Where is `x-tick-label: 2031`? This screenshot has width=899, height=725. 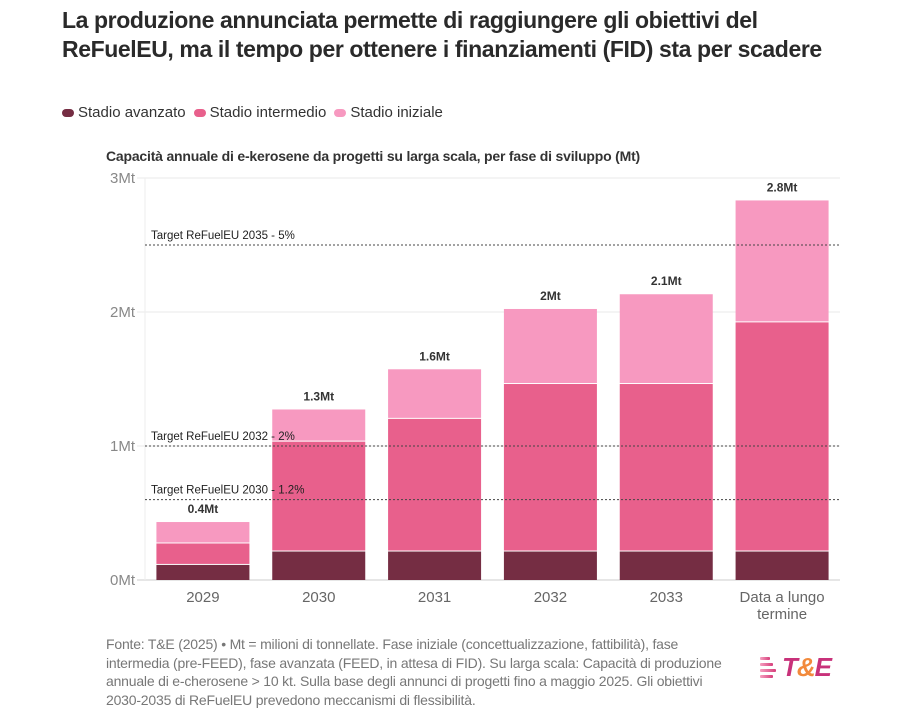
x-tick-label: 2031 is located at coordinates (434, 597).